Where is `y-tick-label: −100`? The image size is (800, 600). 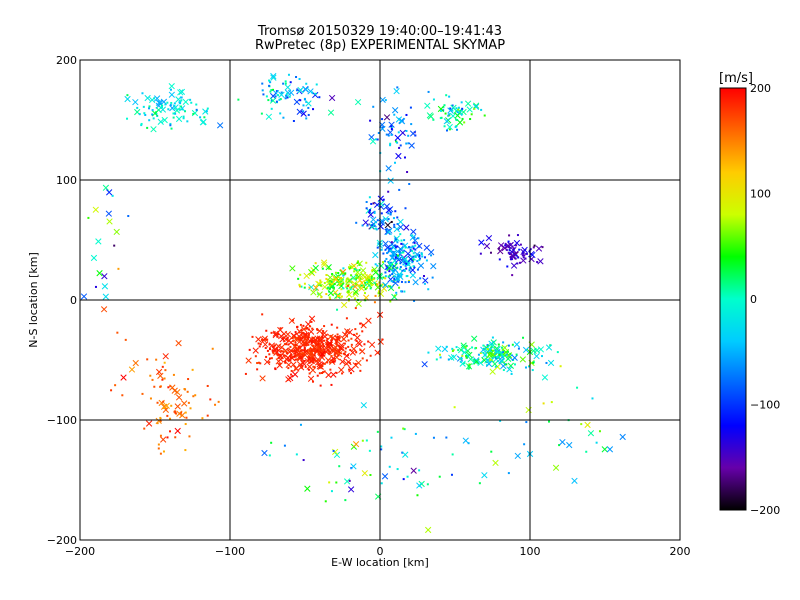
y-tick-label: −100 is located at coordinates (62, 420).